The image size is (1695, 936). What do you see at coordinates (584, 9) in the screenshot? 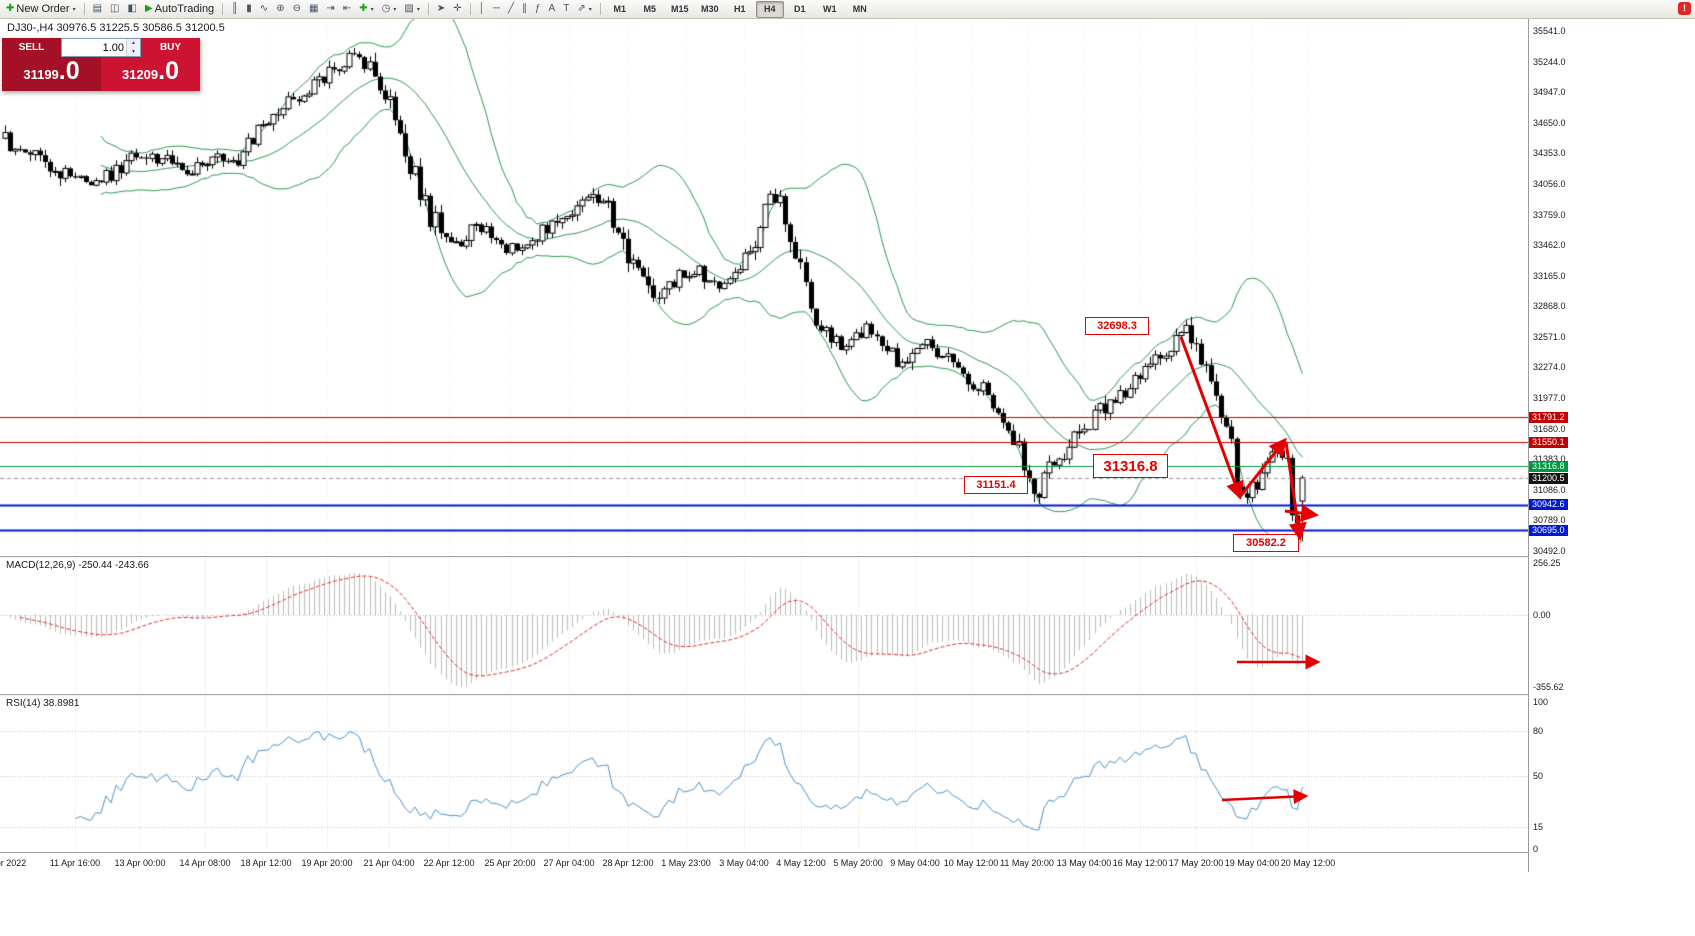
I see `shapes-icon: ⇗ ▾` at bounding box center [584, 9].